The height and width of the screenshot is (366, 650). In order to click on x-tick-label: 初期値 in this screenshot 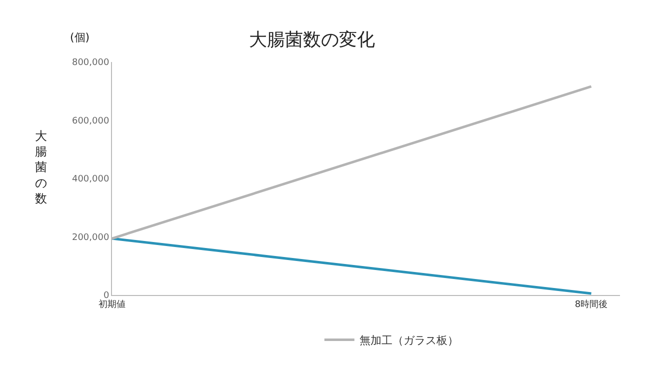, I will do `click(112, 304)`.